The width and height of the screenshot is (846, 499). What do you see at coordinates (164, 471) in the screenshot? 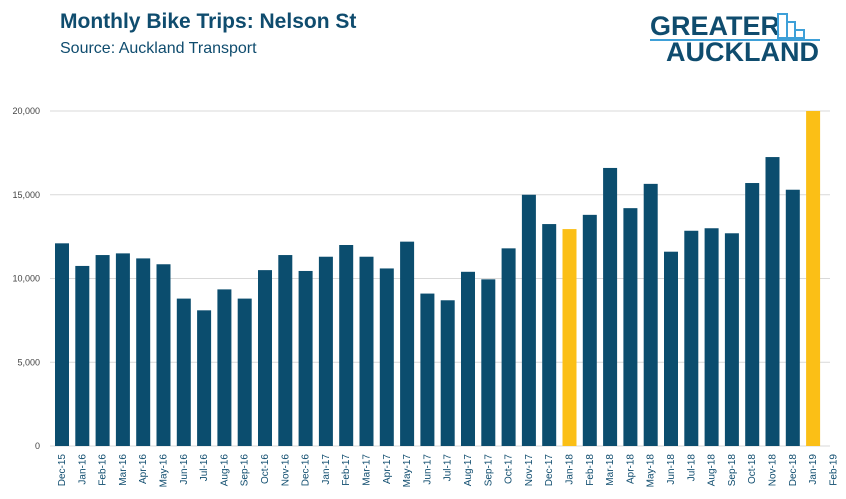
I see `x-tick-label: May-16` at bounding box center [164, 471].